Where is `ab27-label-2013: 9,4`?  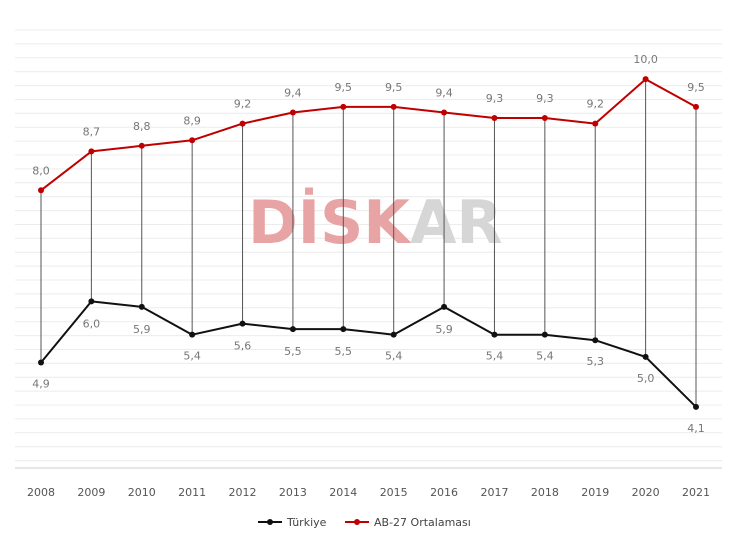
ab27-label-2013: 9,4 is located at coordinates (293, 92).